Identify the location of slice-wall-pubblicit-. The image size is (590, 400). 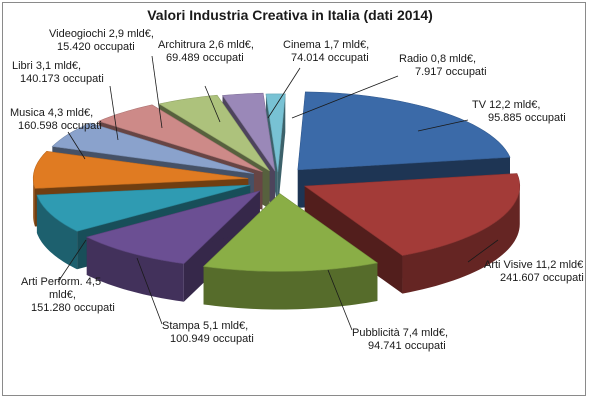
(290, 286).